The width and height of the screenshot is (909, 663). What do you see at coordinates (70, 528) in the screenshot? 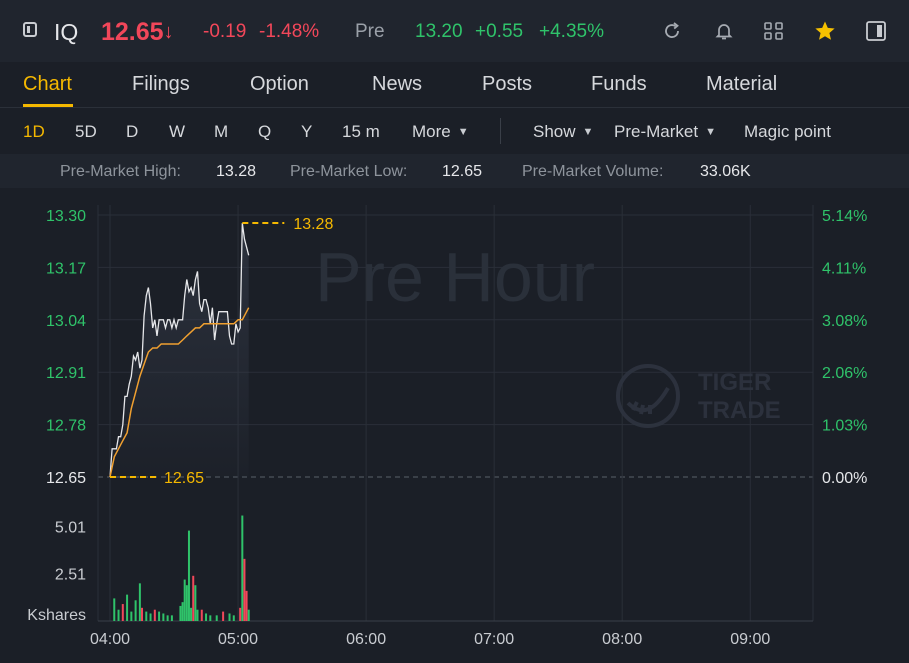
I see `volume-tick-label: 5.01` at bounding box center [70, 528].